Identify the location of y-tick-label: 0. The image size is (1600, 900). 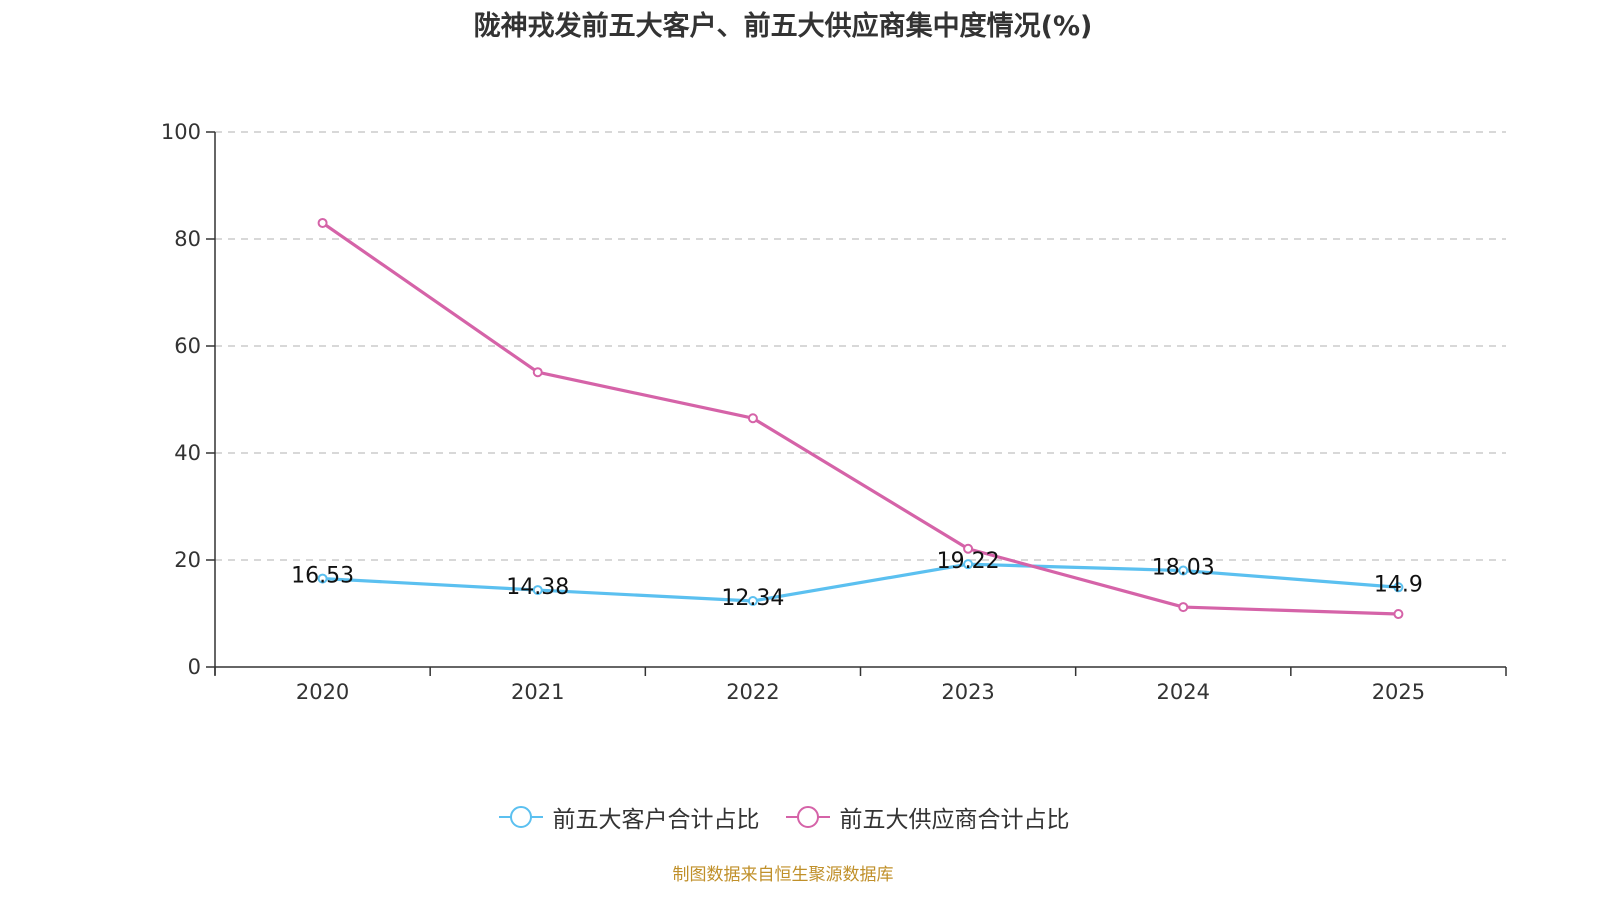
(194, 667).